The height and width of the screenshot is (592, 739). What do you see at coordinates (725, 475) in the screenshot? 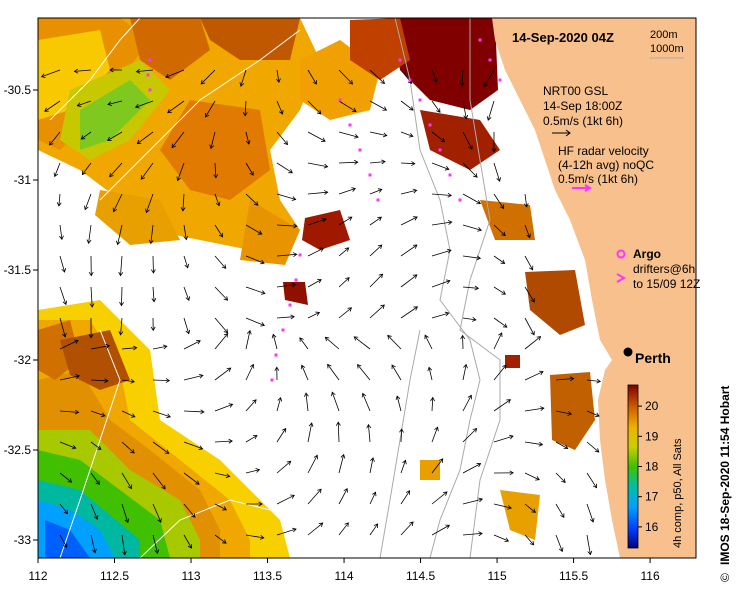
I see `credit-text: IMOS 18-Sep-2020 11:54 Hobart` at bounding box center [725, 475].